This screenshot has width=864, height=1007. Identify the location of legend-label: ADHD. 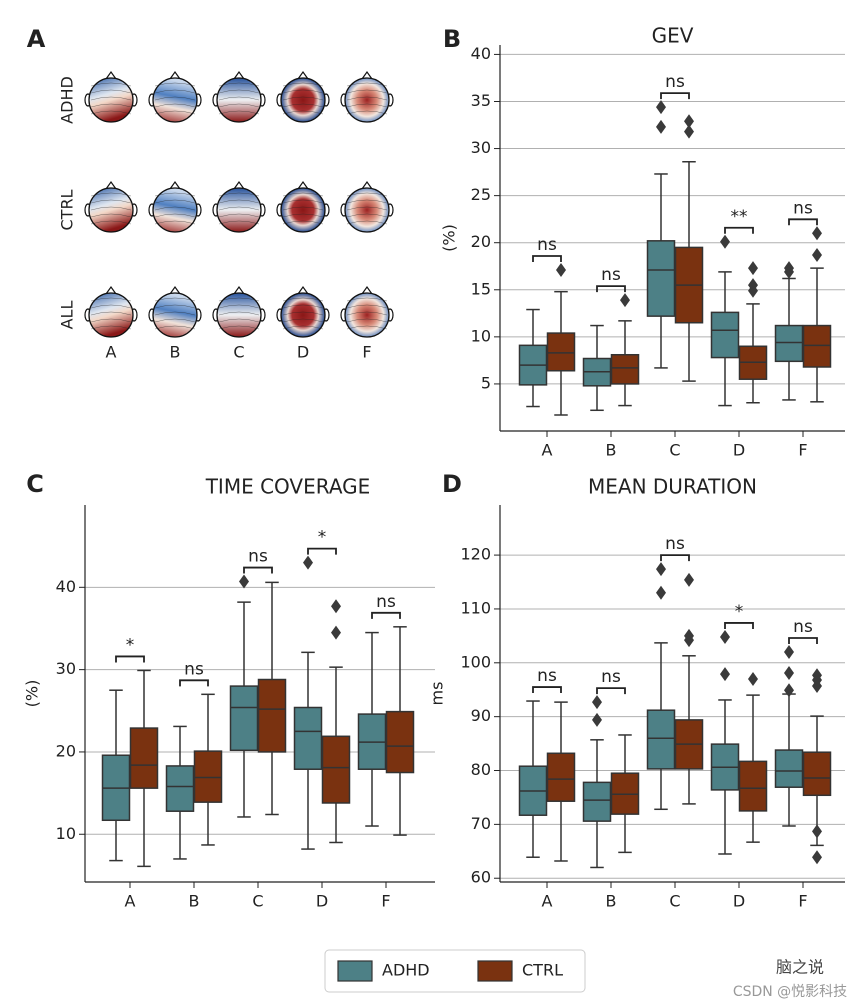
(406, 970).